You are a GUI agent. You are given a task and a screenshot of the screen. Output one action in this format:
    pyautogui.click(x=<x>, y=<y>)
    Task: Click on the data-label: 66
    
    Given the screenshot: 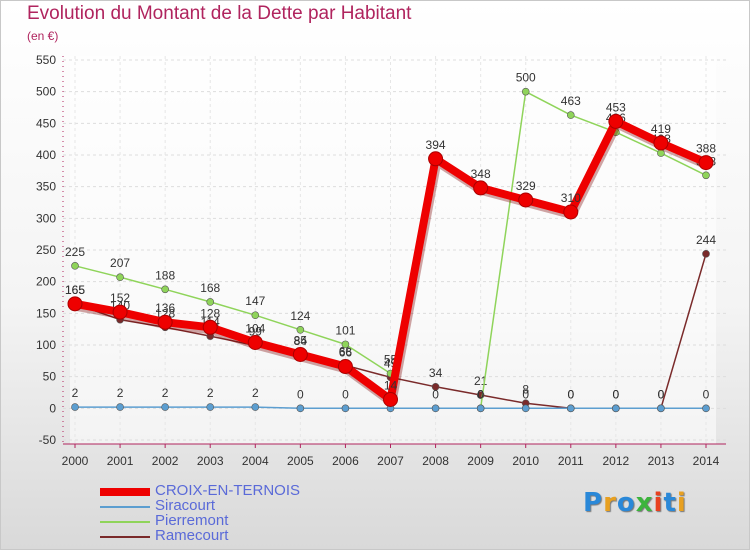 What is the action you would take?
    pyautogui.click(x=346, y=353)
    